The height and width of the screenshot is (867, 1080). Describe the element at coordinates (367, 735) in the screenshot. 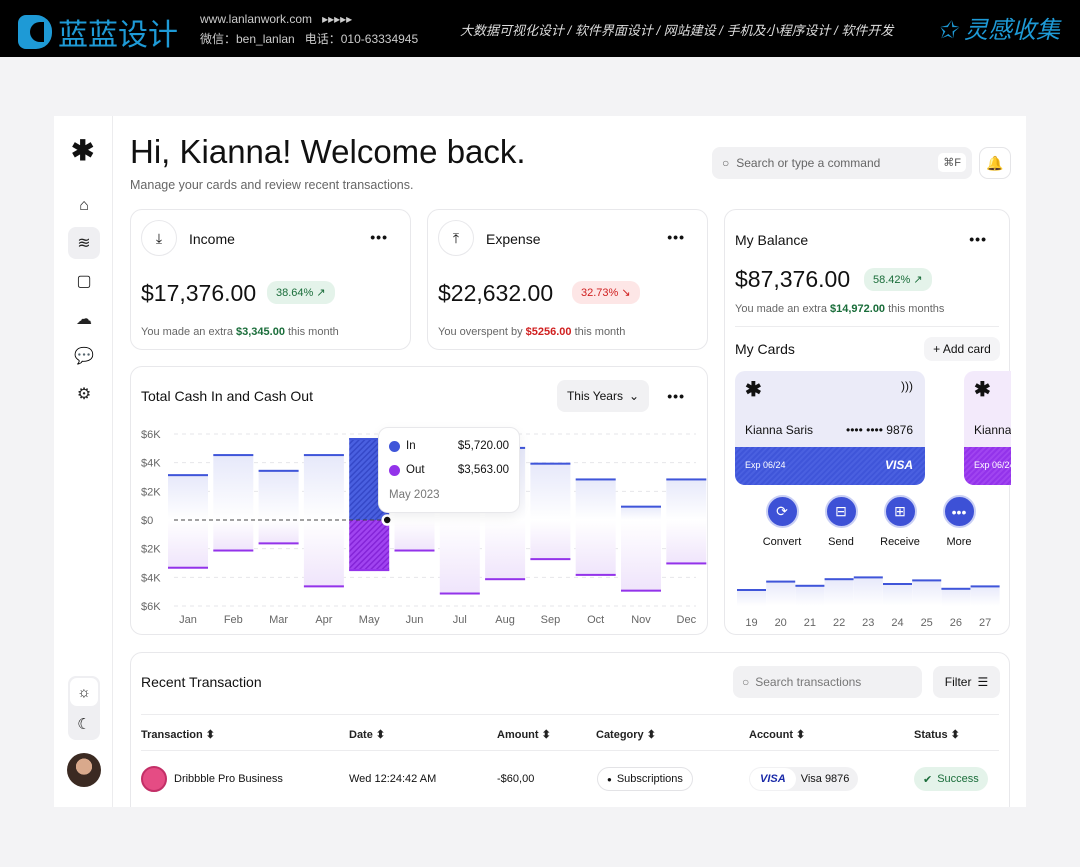

I see `column-header: Date ⬍` at that location.